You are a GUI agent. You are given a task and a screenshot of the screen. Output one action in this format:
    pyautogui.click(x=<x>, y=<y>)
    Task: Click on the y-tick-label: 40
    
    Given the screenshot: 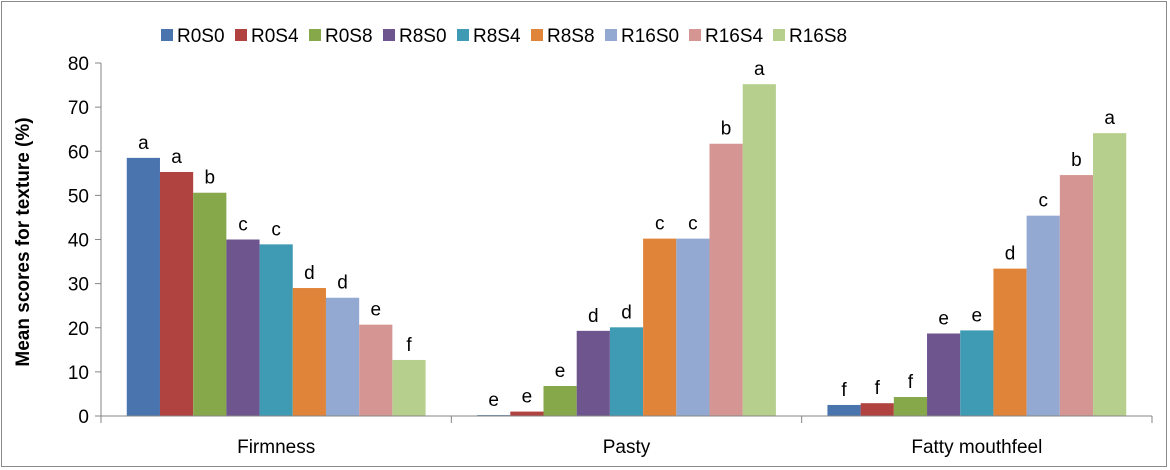 What is the action you would take?
    pyautogui.click(x=78, y=241)
    